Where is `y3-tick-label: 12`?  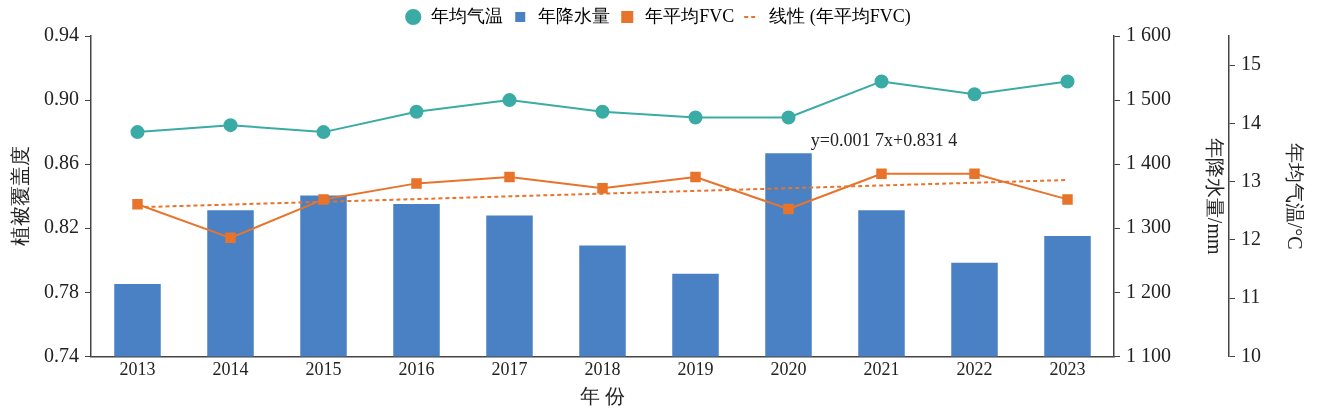
y3-tick-label: 12 is located at coordinates (1251, 238).